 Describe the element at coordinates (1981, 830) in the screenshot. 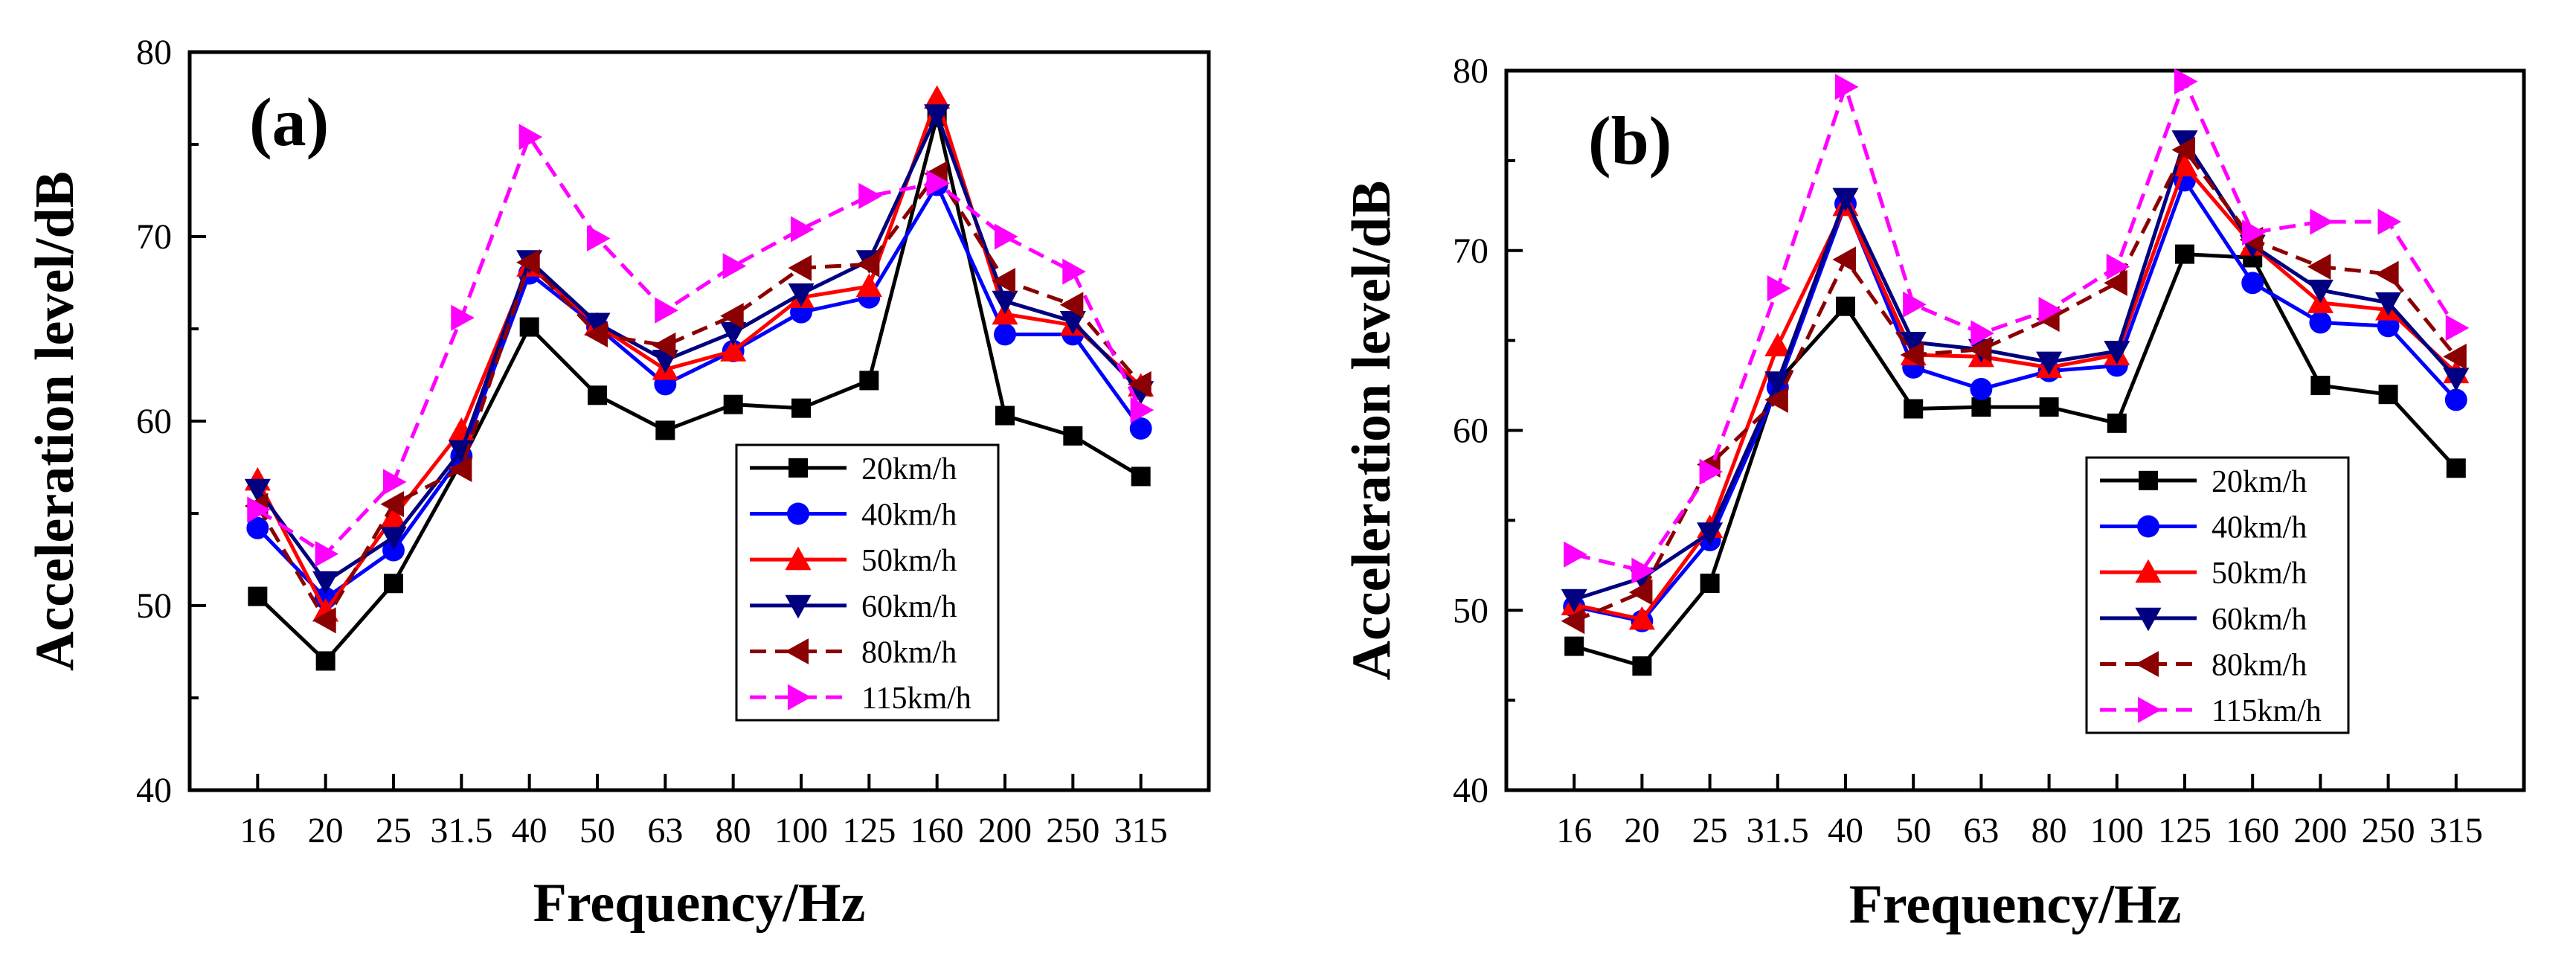

I see `x-tick-label-b: 63` at that location.